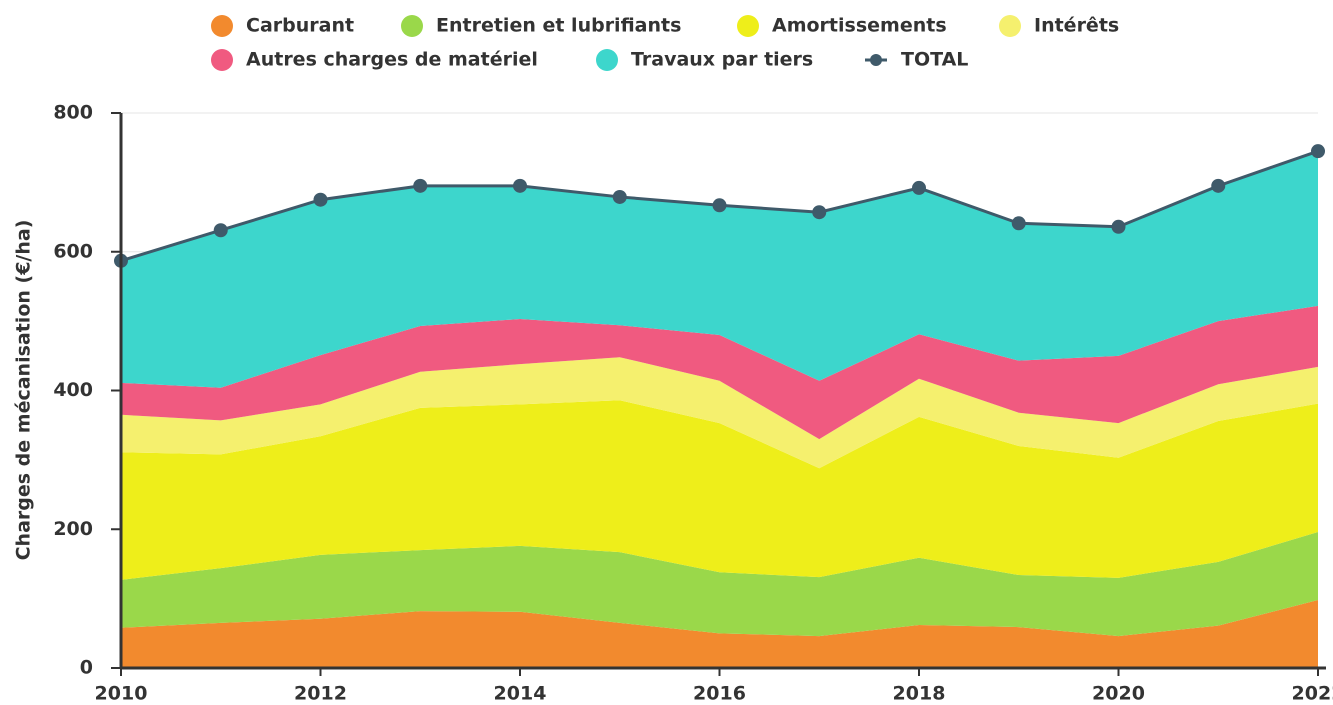 The height and width of the screenshot is (705, 1333). Describe the element at coordinates (73, 529) in the screenshot. I see `y-tick-label: 200` at that location.